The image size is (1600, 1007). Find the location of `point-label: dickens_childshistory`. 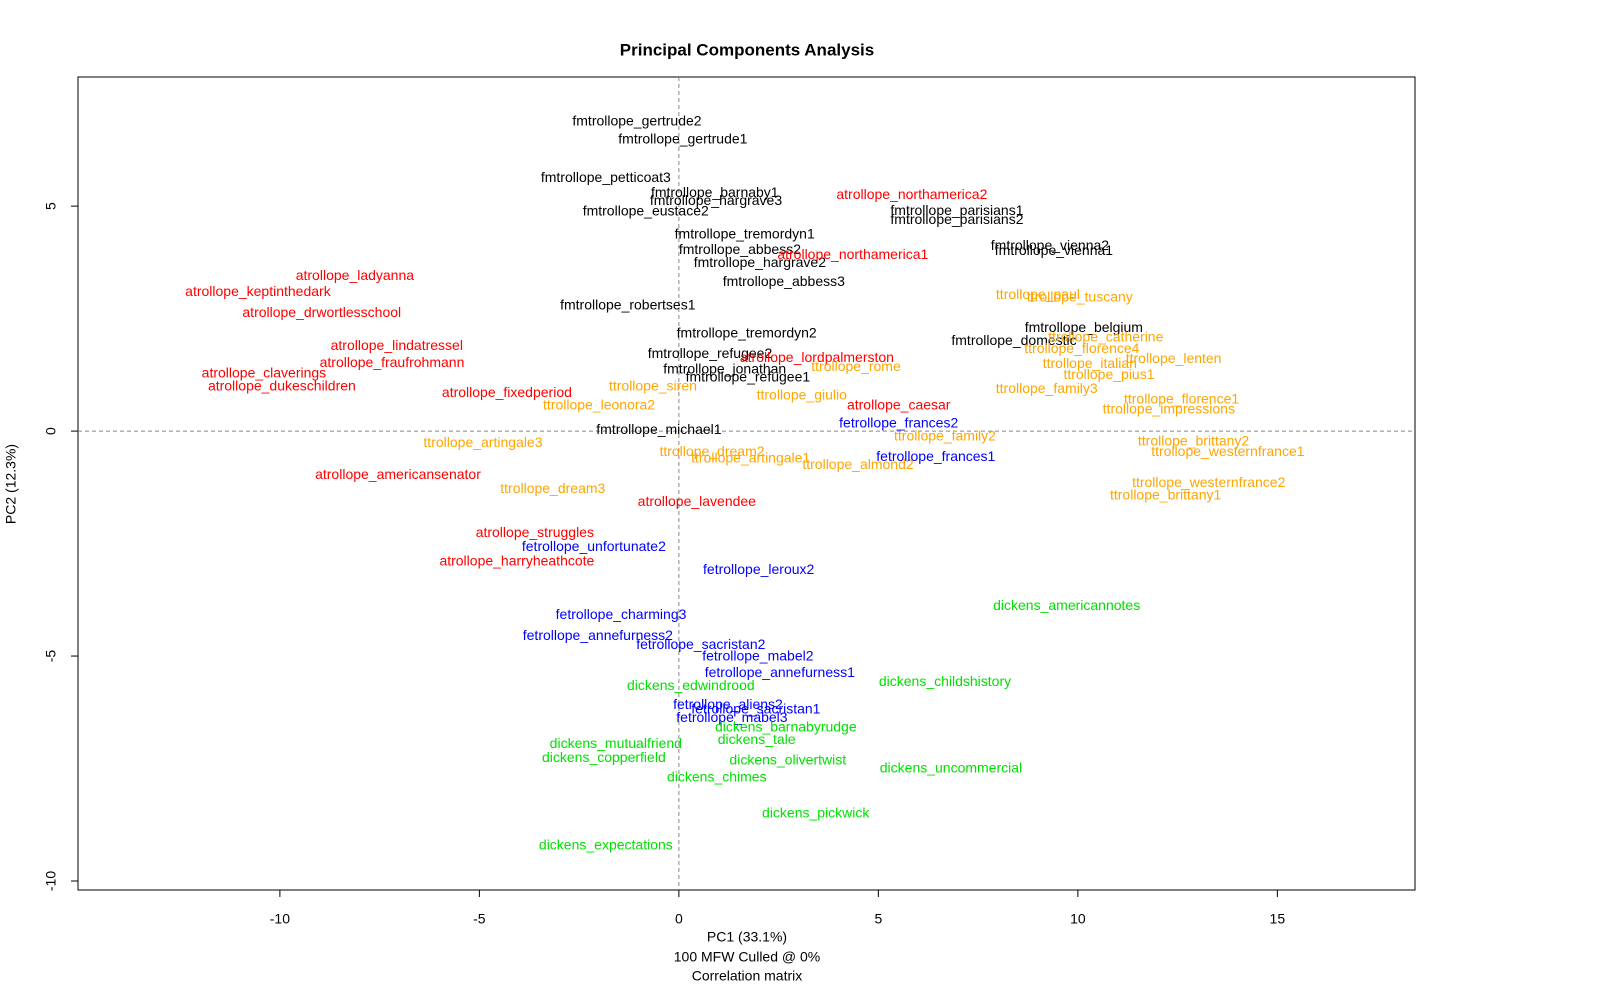

point-label: dickens_childshistory is located at coordinates (945, 681).